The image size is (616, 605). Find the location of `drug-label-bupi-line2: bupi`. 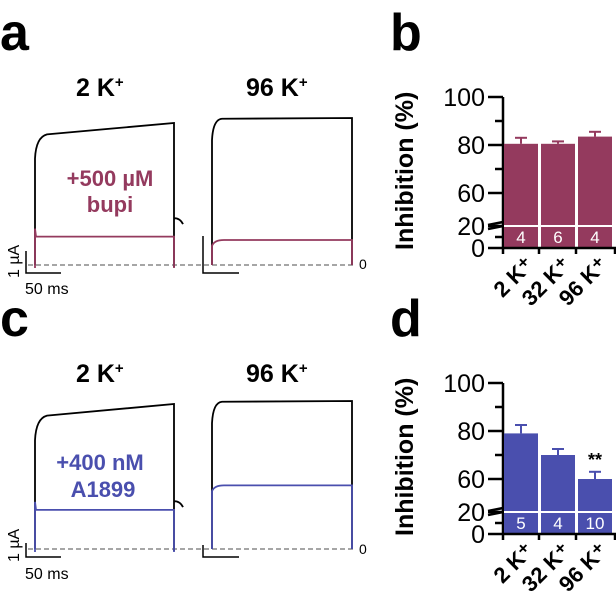

drug-label-bupi-line2: bupi is located at coordinates (110, 204).